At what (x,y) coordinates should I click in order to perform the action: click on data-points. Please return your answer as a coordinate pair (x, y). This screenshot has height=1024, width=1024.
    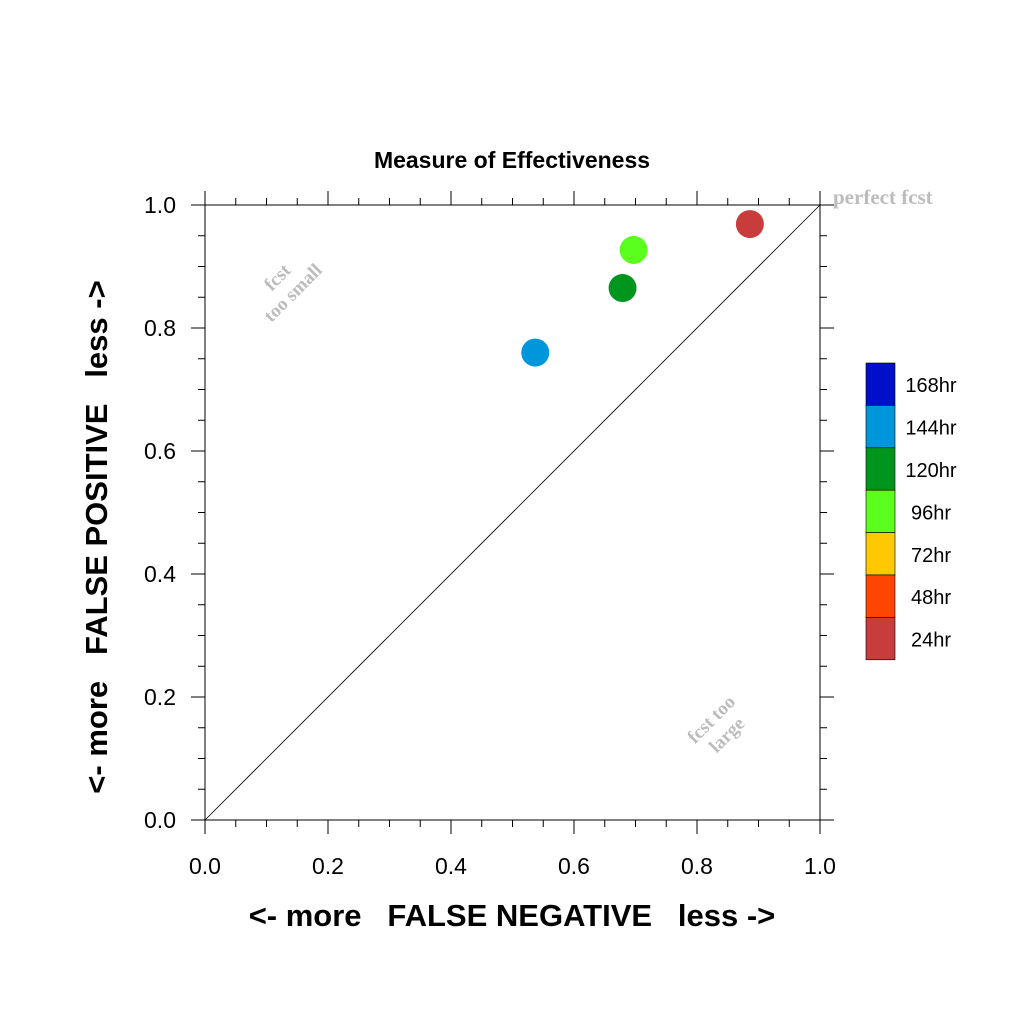
    Looking at the image, I should click on (642, 288).